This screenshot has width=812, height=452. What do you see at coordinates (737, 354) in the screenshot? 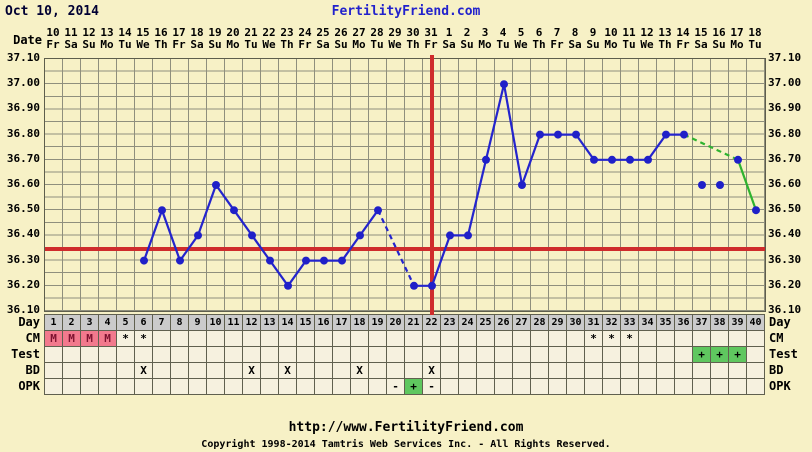
I see `cell-test-day-39: +` at bounding box center [737, 354].